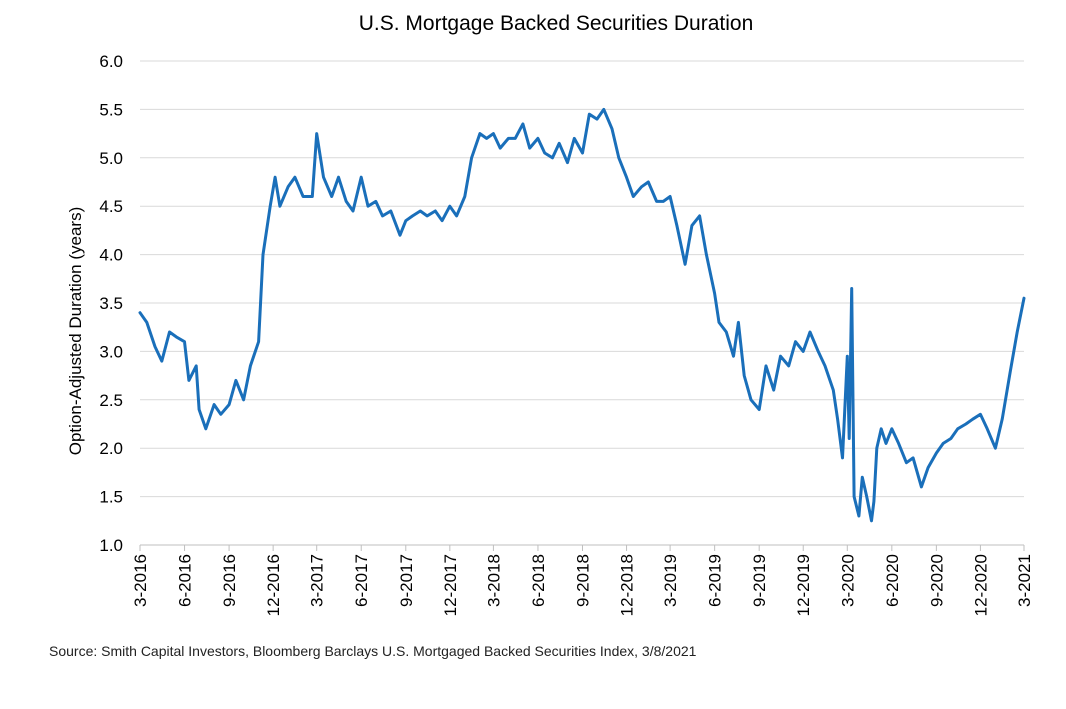 Image resolution: width=1066 pixels, height=709 pixels. I want to click on y-tick-label: 6.0, so click(111, 61).